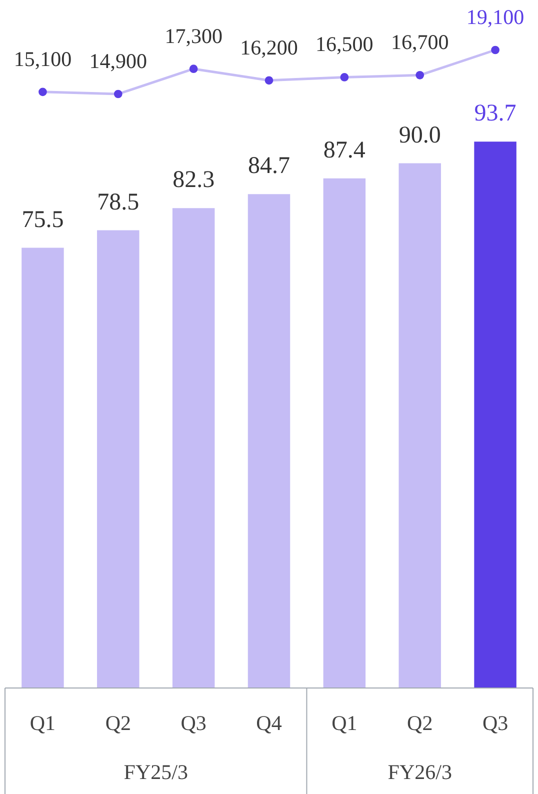  What do you see at coordinates (344, 150) in the screenshot?
I see `data-label: 87.4` at bounding box center [344, 150].